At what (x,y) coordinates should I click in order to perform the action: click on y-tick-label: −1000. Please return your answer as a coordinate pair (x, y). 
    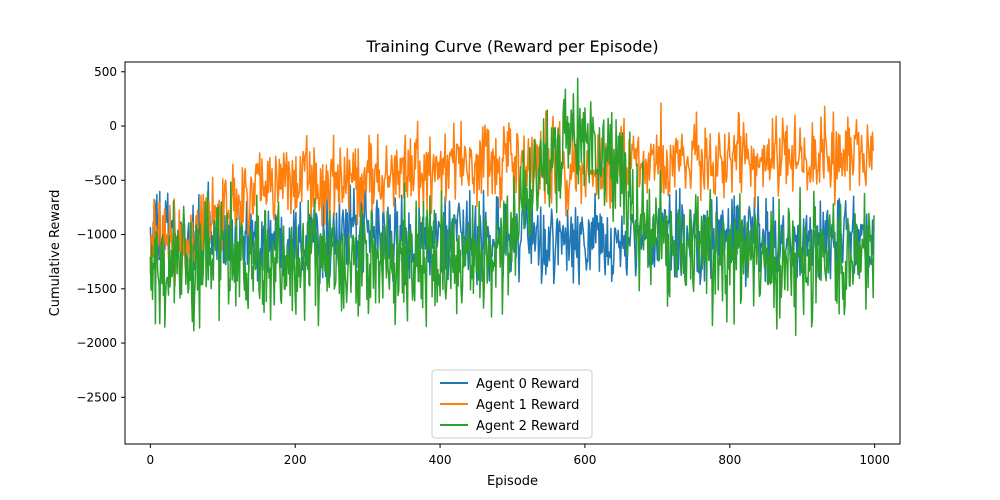
    Looking at the image, I should click on (96, 235).